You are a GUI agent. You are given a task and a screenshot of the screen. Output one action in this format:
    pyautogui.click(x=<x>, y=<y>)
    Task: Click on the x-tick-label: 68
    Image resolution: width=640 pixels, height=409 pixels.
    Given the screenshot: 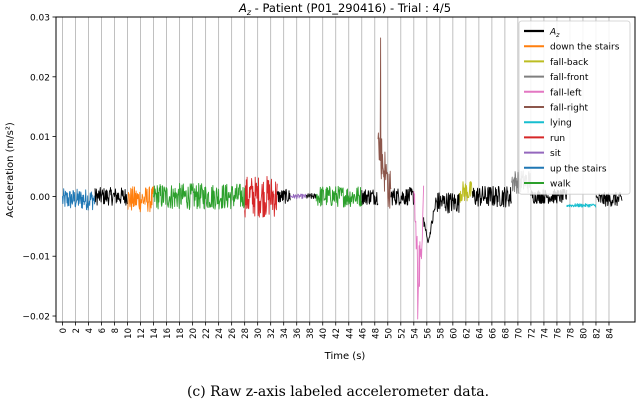 What is the action you would take?
    pyautogui.click(x=506, y=333)
    